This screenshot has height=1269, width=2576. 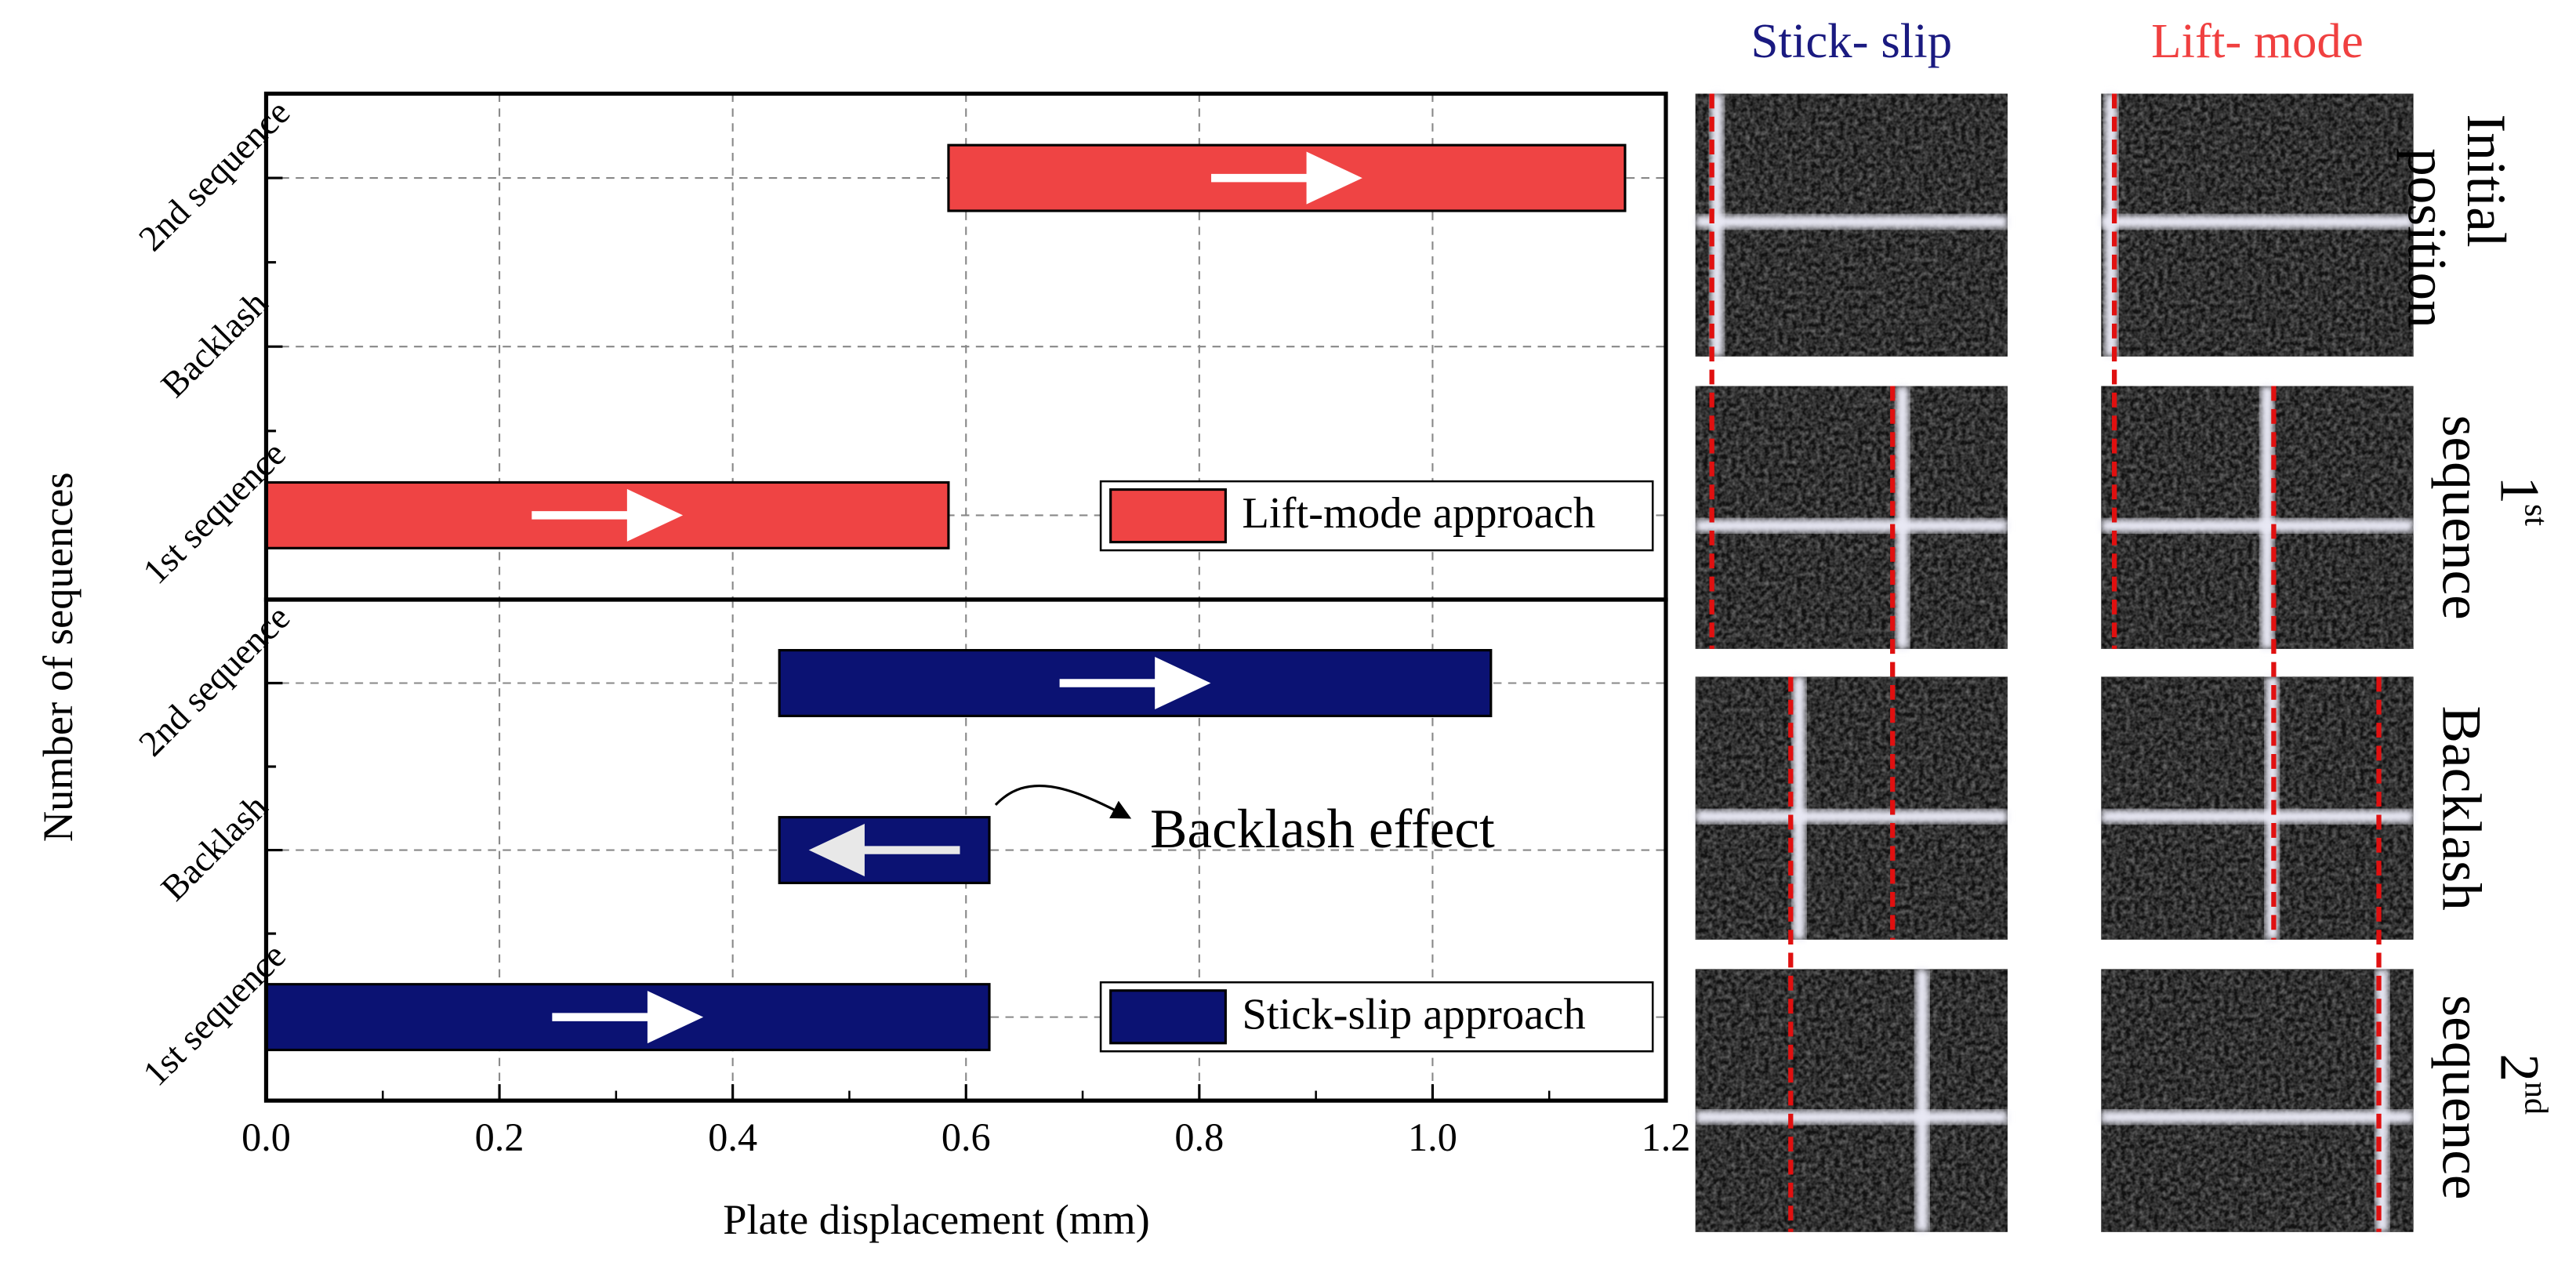 I want to click on x-tick-label: 0.0, so click(x=266, y=1137).